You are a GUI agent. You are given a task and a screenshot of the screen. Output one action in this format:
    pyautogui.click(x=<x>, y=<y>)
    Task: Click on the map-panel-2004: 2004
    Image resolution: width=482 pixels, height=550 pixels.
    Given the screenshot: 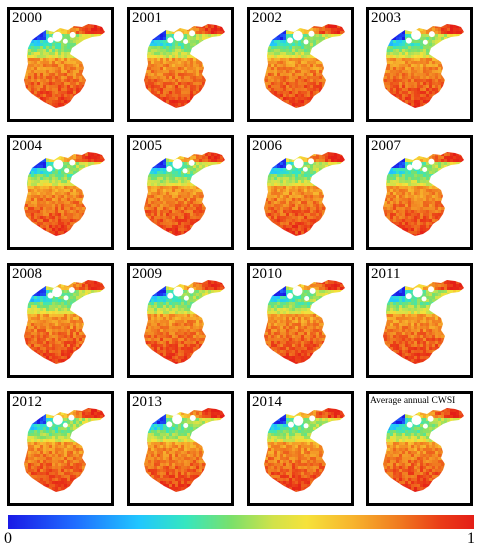 What is the action you would take?
    pyautogui.click(x=60, y=192)
    